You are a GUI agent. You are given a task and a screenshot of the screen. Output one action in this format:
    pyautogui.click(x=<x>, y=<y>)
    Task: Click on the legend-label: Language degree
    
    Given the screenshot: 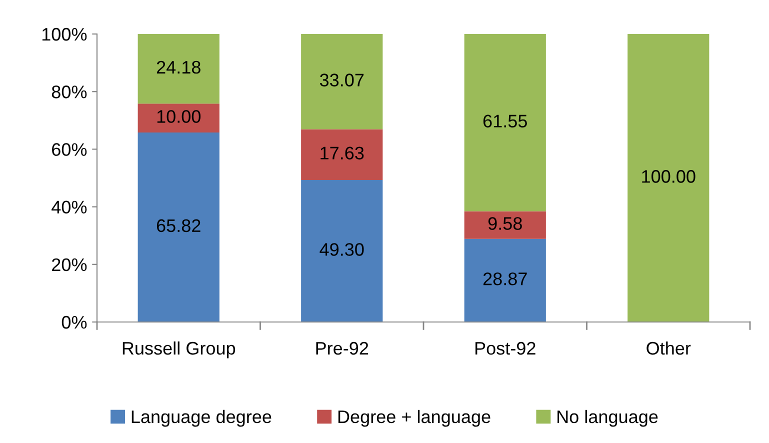 What is the action you would take?
    pyautogui.click(x=202, y=418)
    